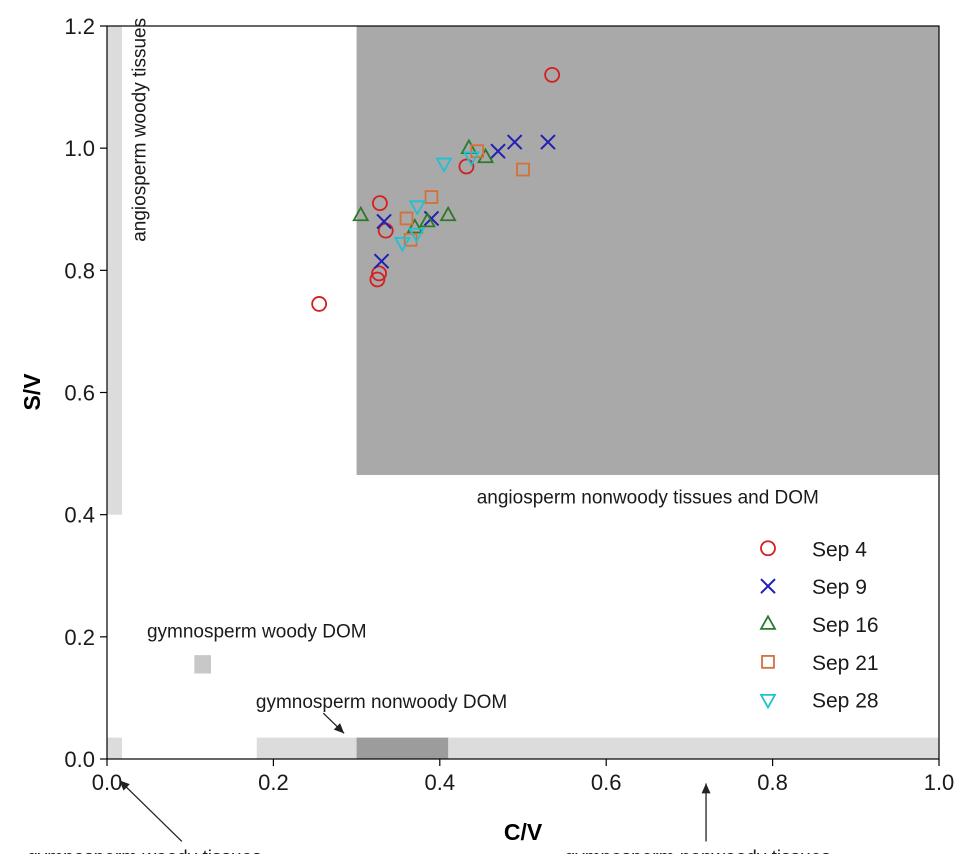  What do you see at coordinates (845, 625) in the screenshot?
I see `legend-label-sep-16: Sep 16` at bounding box center [845, 625].